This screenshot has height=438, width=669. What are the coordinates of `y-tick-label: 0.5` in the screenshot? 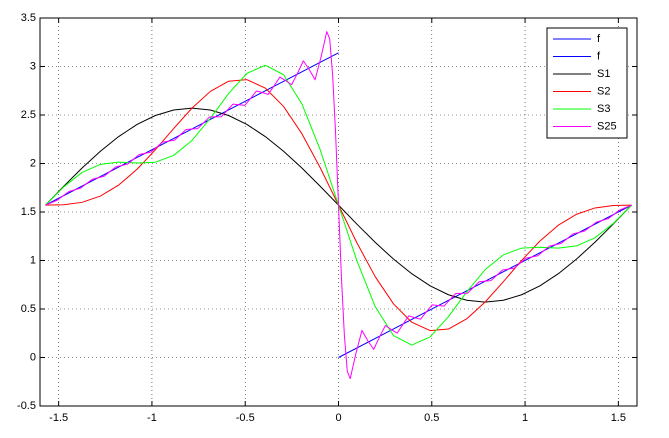 It's located at (28, 309).